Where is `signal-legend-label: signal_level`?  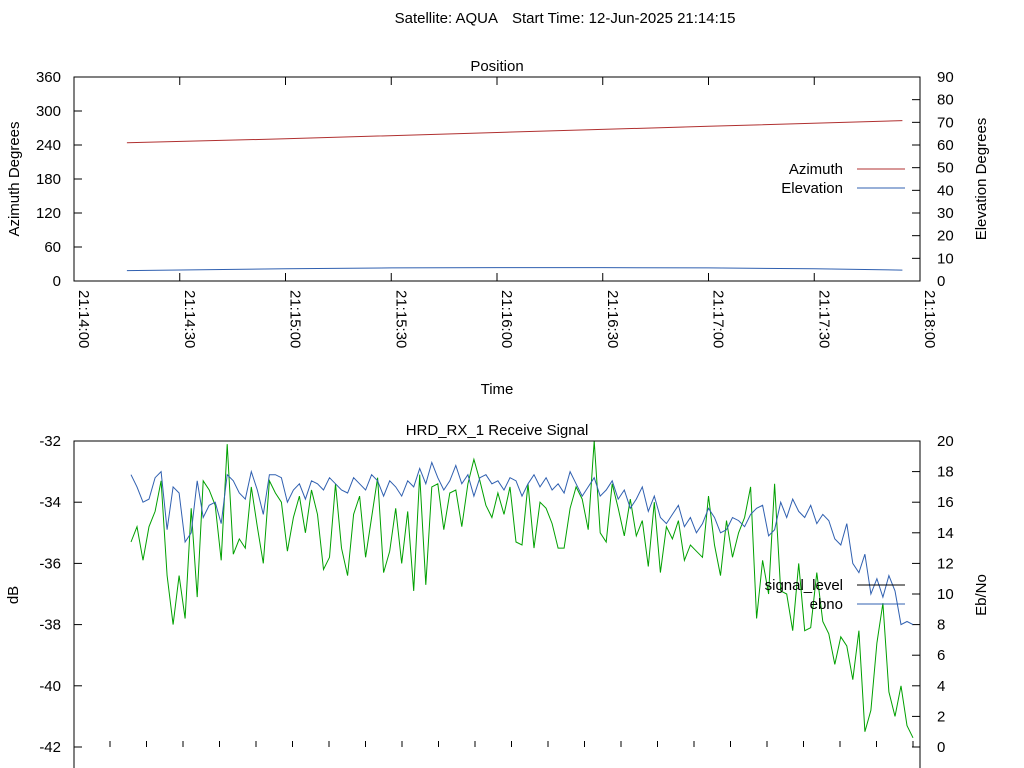
signal-legend-label: signal_level is located at coordinates (804, 585).